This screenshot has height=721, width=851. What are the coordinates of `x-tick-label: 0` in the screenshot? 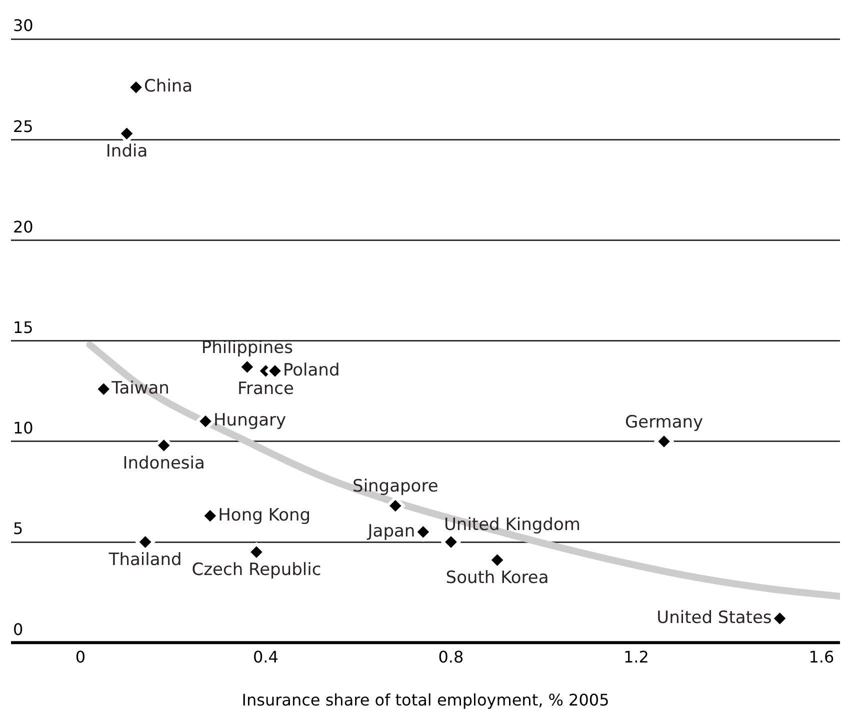 It's located at (80, 656).